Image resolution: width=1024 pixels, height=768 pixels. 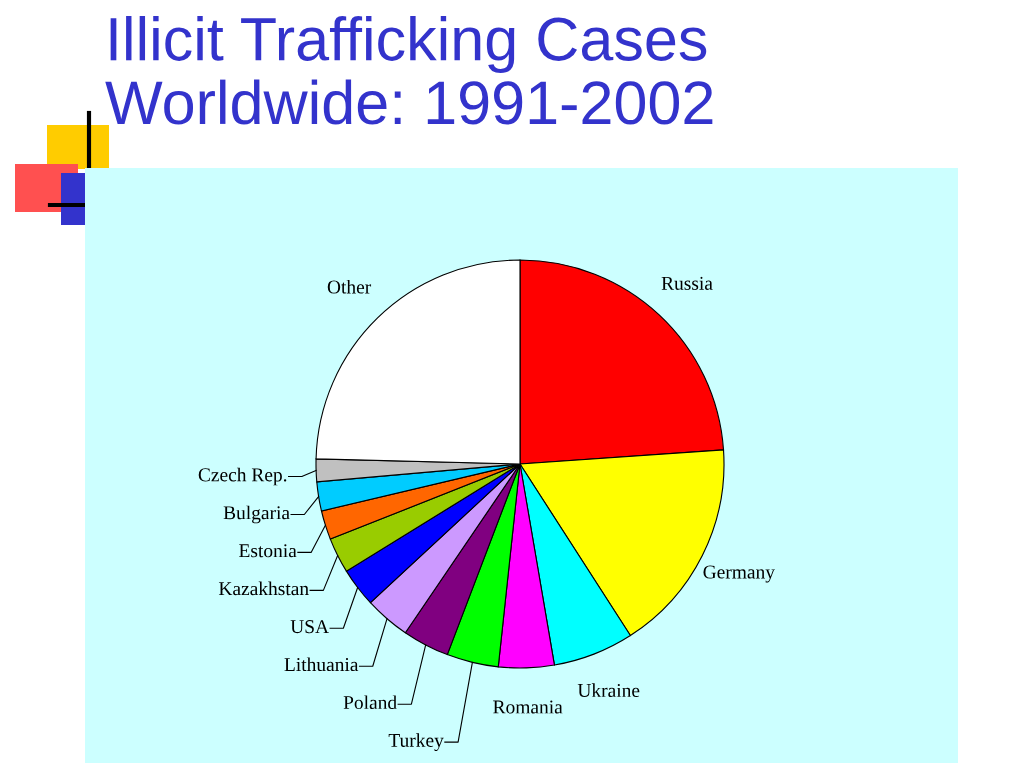 What do you see at coordinates (349, 286) in the screenshot?
I see `slice-label: Other` at bounding box center [349, 286].